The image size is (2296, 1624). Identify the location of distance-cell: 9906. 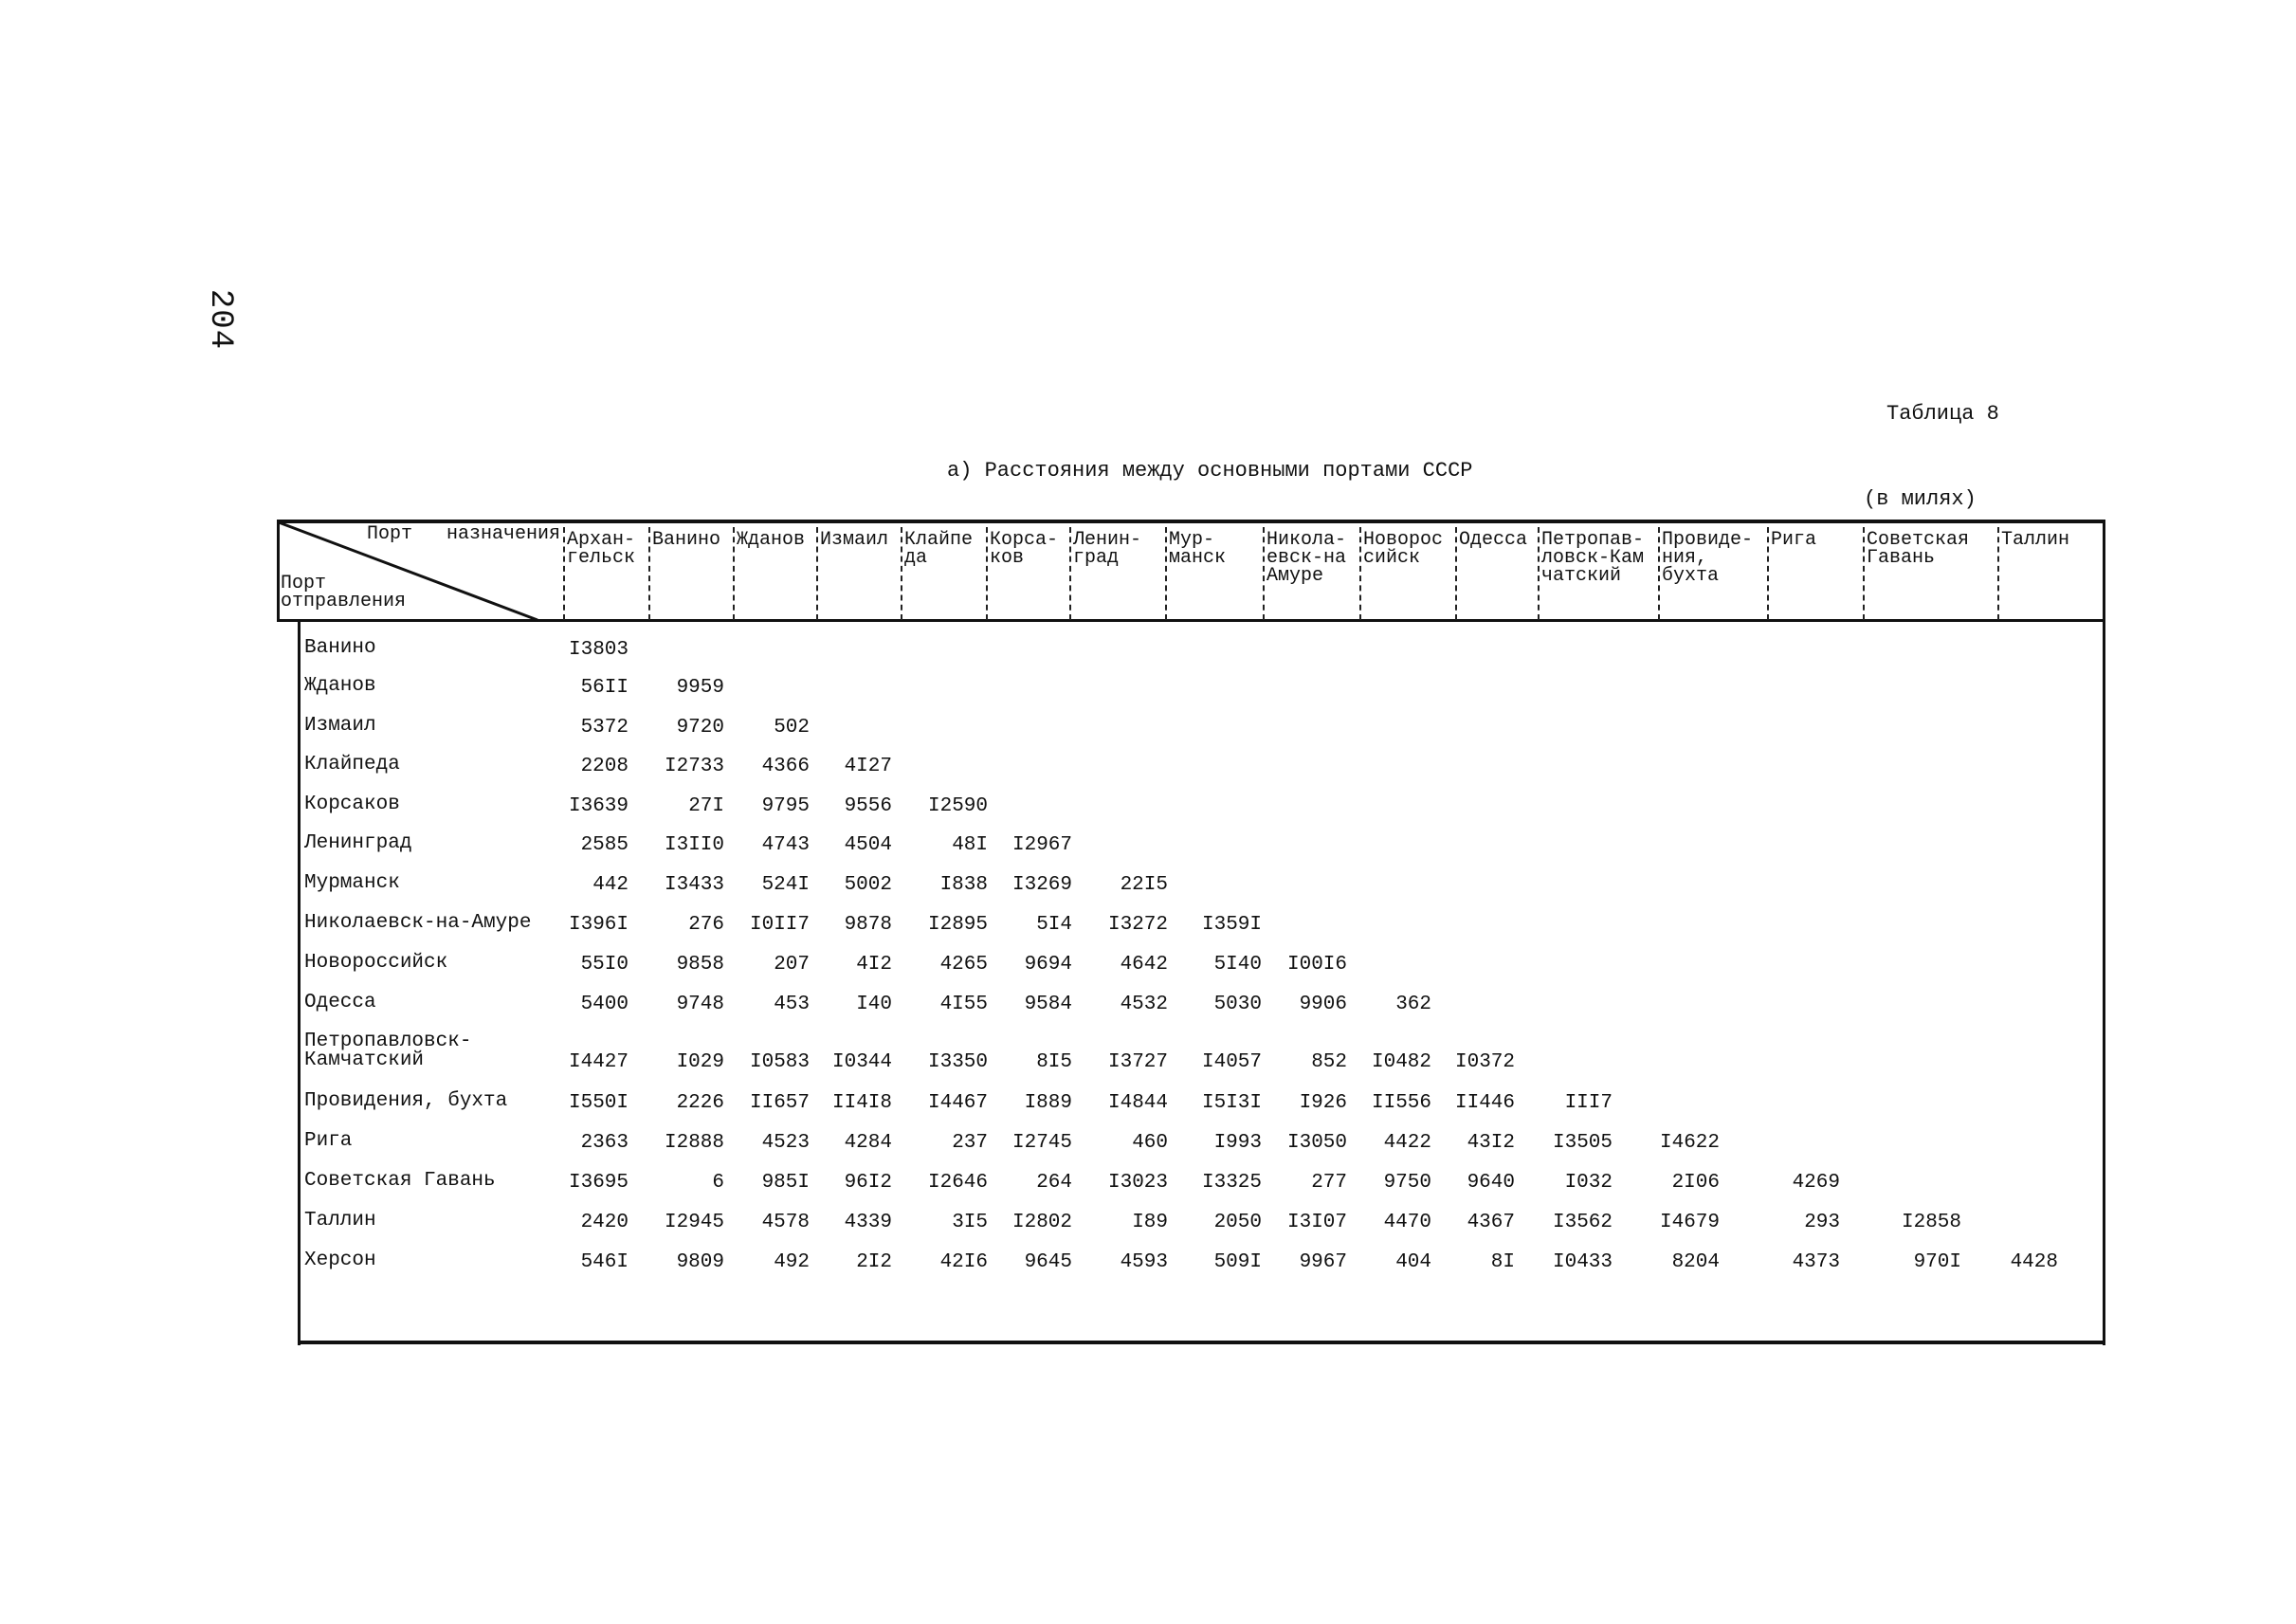
(1323, 1004).